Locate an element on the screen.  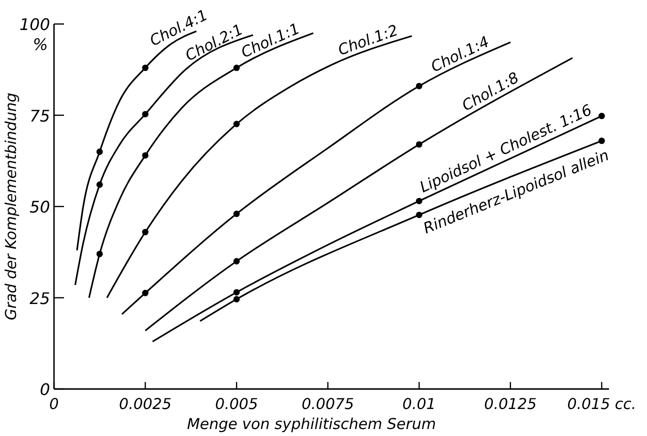
y-tick-label: 50 is located at coordinates (40, 207).